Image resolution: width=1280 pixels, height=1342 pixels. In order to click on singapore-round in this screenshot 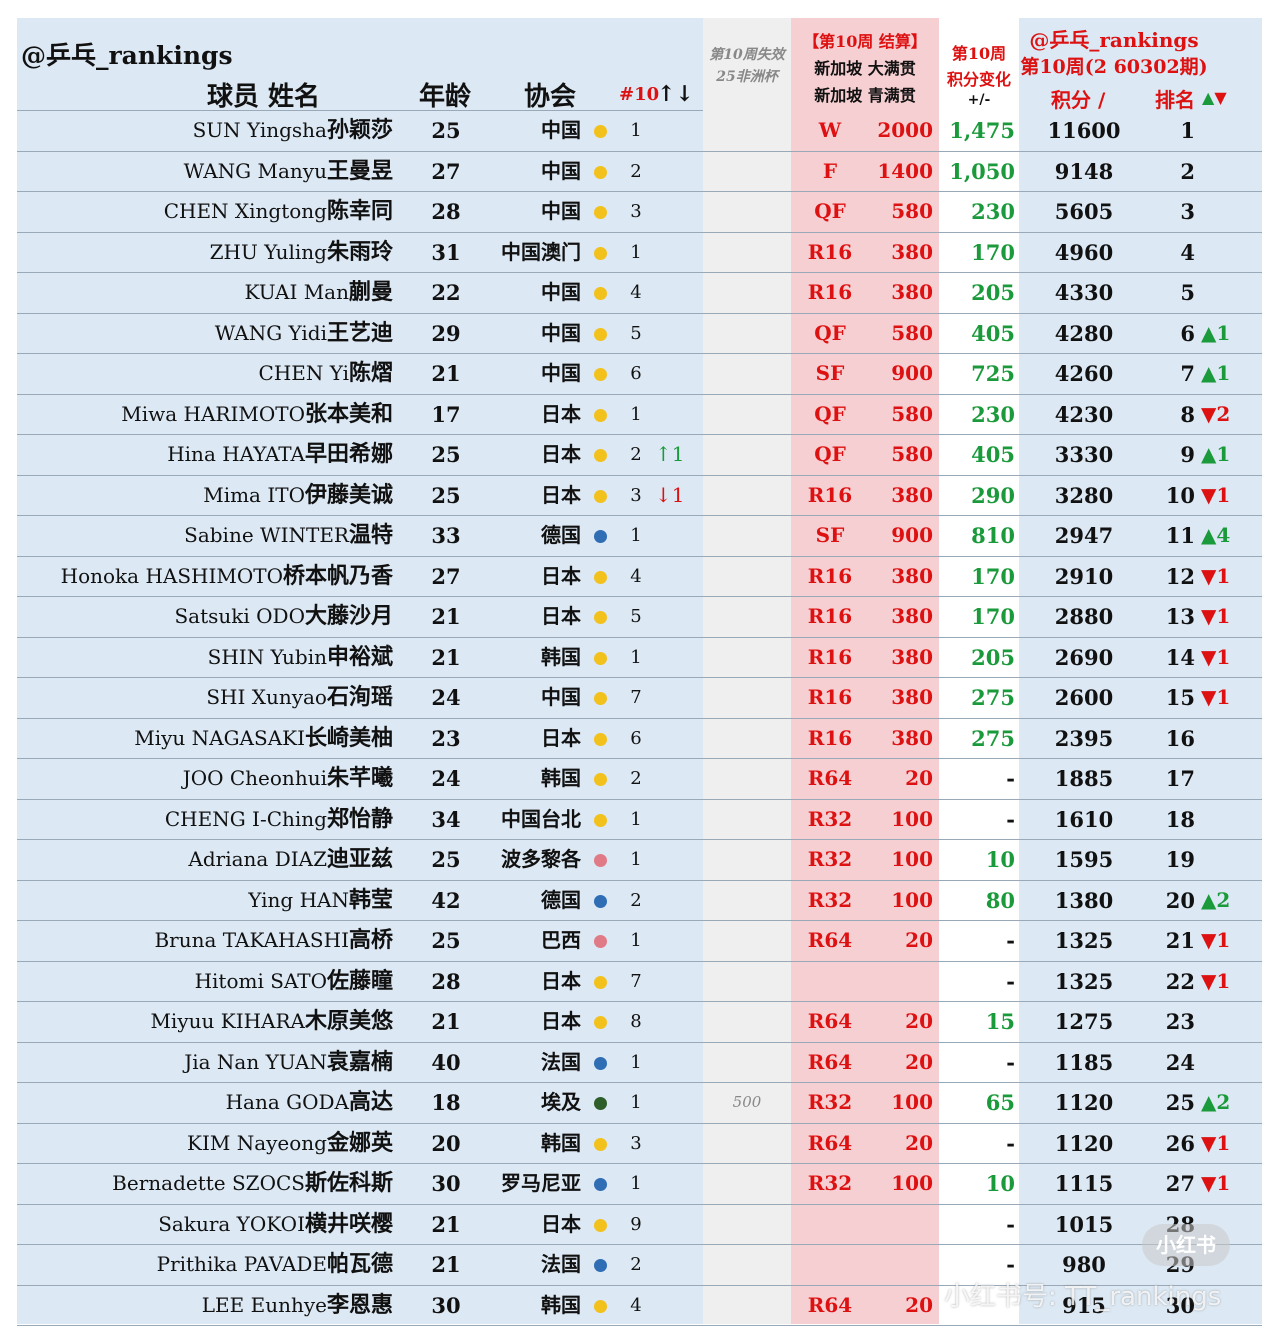, I will do `click(830, 981)`.